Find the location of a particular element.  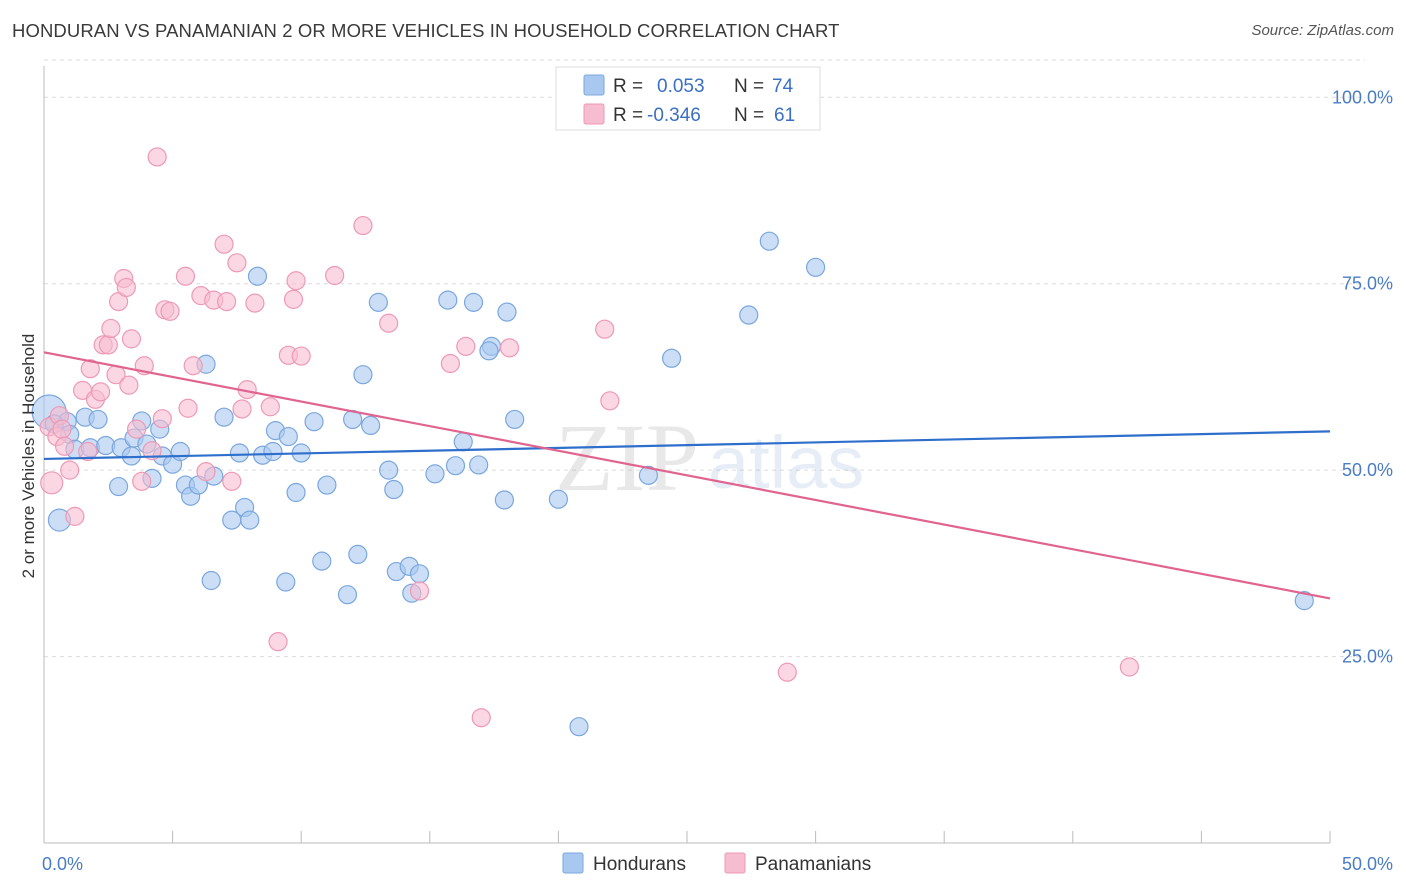

series-legend: Hondurans Panamanians is located at coordinates (716, 863).